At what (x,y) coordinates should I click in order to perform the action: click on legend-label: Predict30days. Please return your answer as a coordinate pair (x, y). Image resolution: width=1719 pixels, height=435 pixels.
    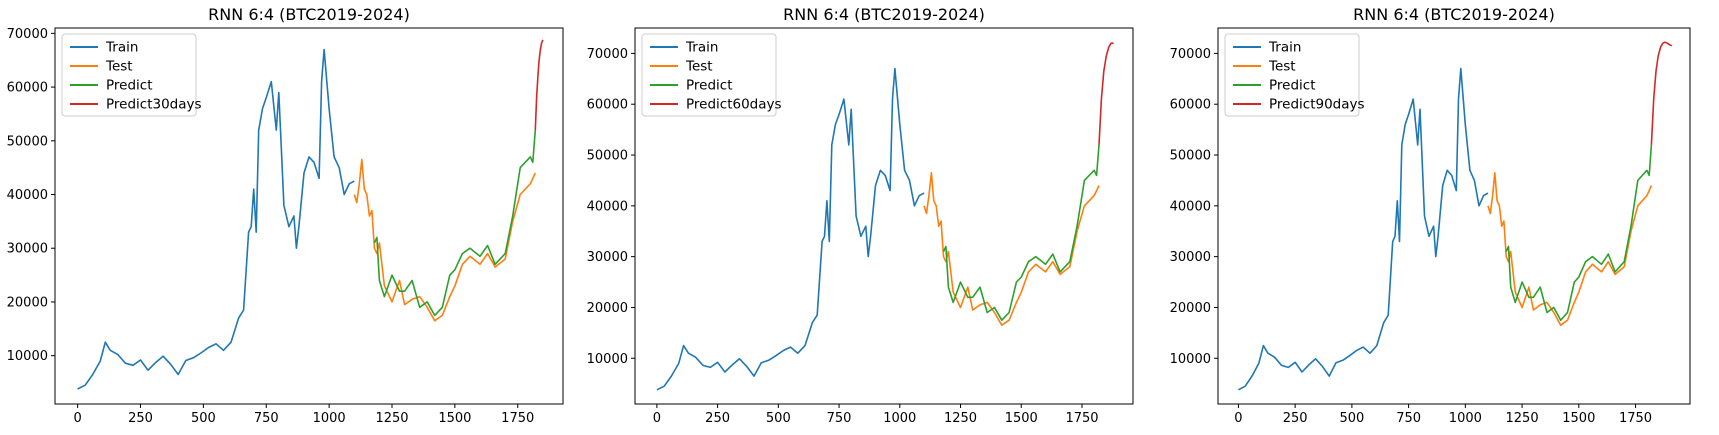
    Looking at the image, I should click on (154, 105).